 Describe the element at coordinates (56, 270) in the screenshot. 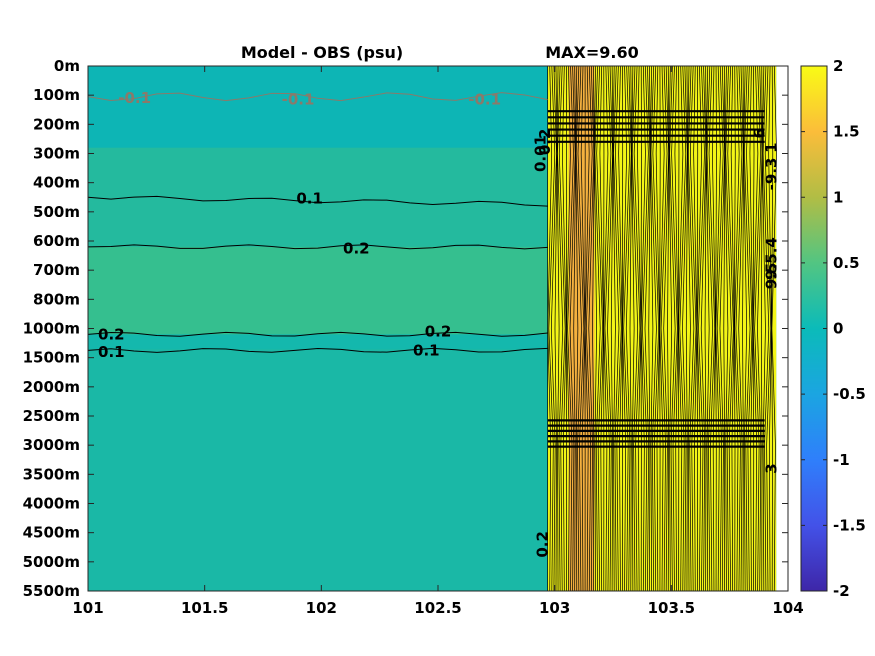

I see `y-tick-label: 700m` at that location.